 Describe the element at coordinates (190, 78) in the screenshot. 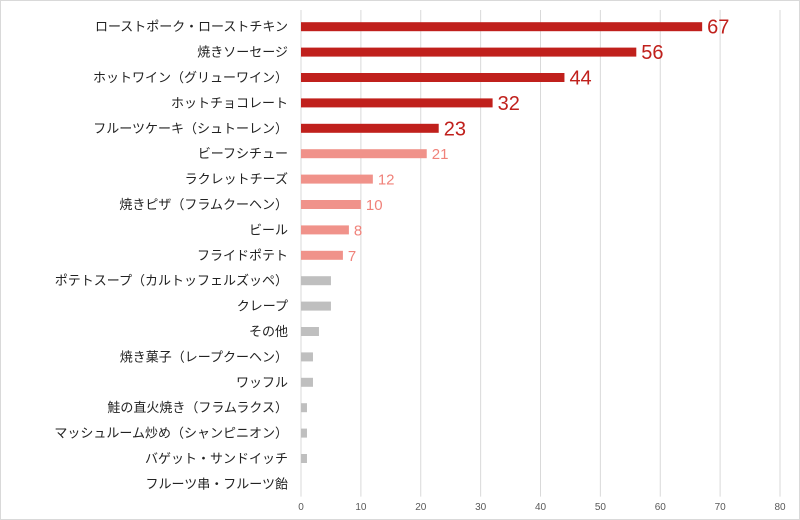

I see `category-label-2: ホットワイン（グリューワイン）` at that location.